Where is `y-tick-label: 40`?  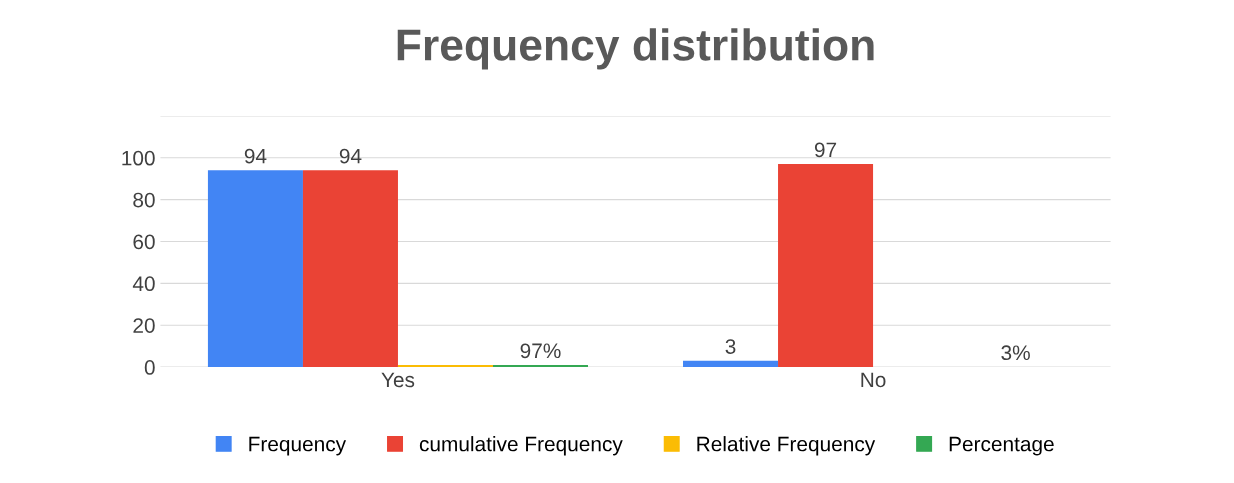 y-tick-label: 40 is located at coordinates (143, 284).